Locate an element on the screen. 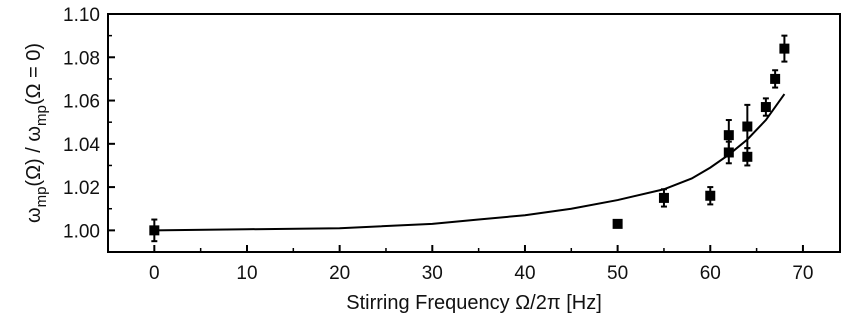  y-tick-label: 1.08 is located at coordinates (81, 58).